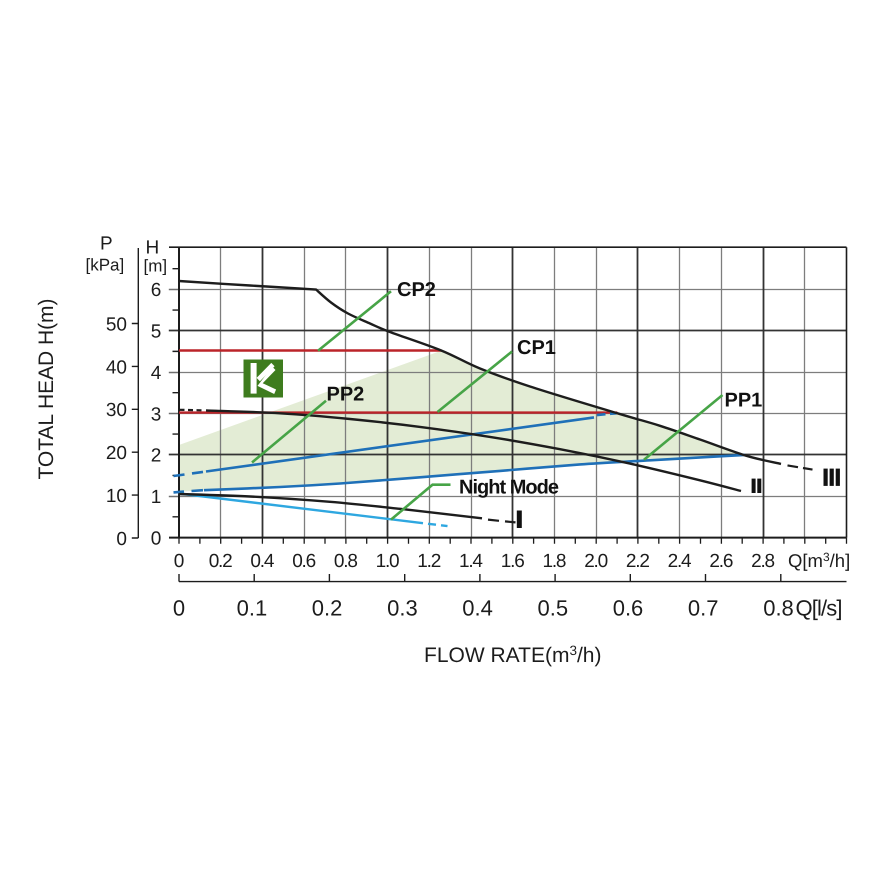  Describe the element at coordinates (156, 332) in the screenshot. I see `svg-text: 5` at that location.